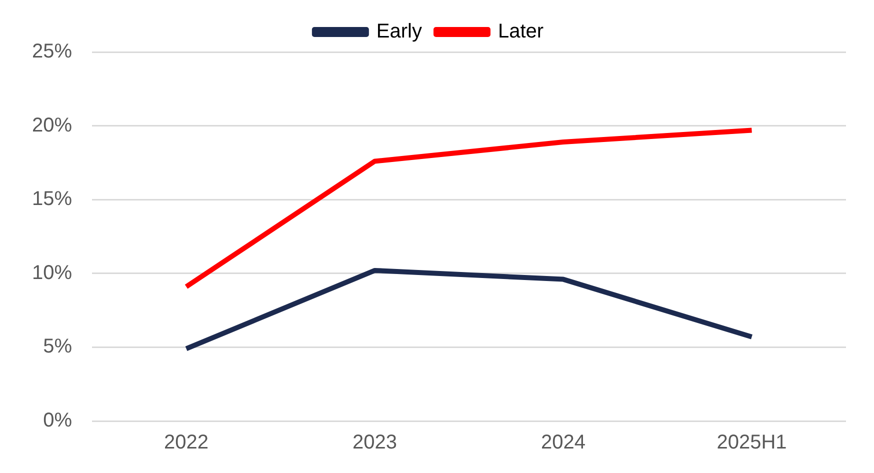 This screenshot has height=473, width=874. What do you see at coordinates (57, 421) in the screenshot?
I see `y-tick-label: 0%` at bounding box center [57, 421].